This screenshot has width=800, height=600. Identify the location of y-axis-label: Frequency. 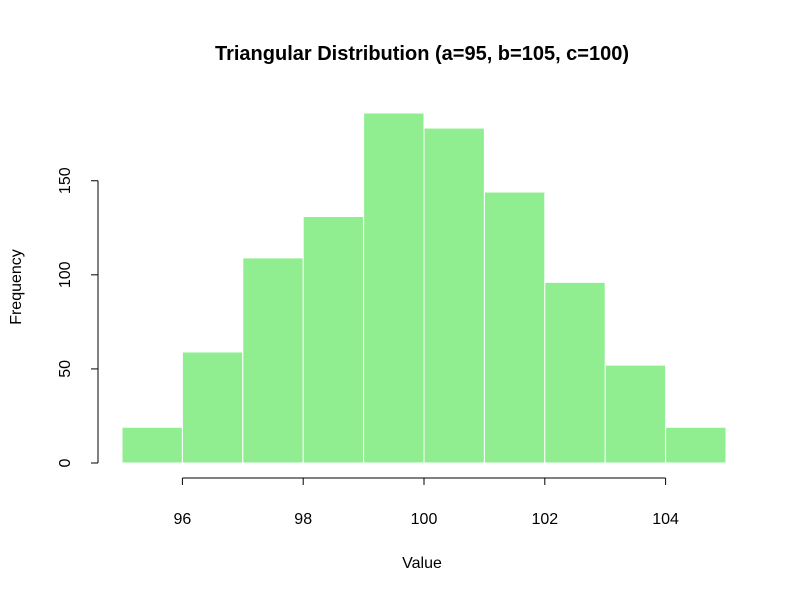
(16, 287).